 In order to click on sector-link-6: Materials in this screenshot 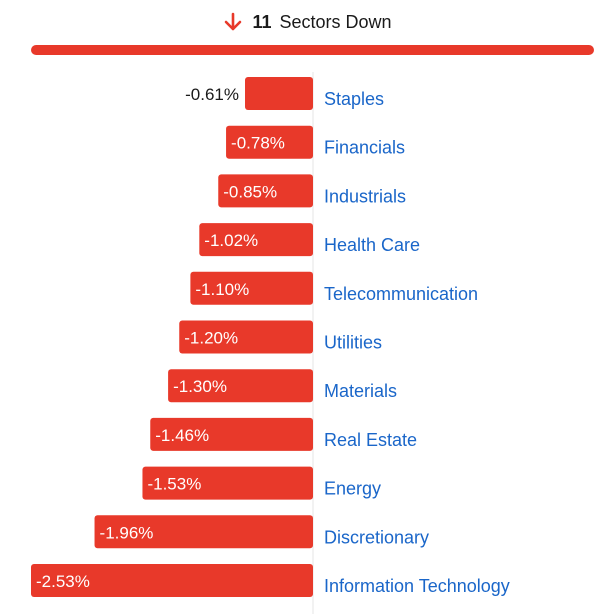, I will do `click(360, 391)`.